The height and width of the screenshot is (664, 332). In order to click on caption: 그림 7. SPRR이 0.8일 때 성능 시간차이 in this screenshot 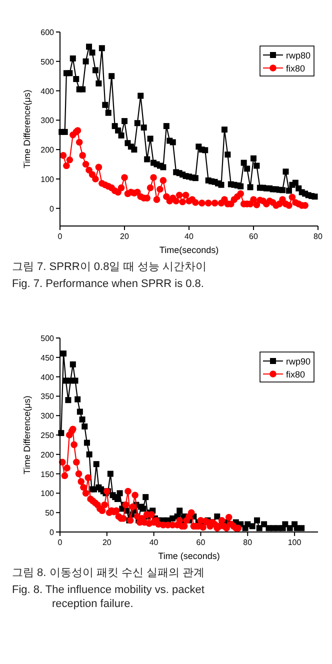, I will do `click(109, 267)`.